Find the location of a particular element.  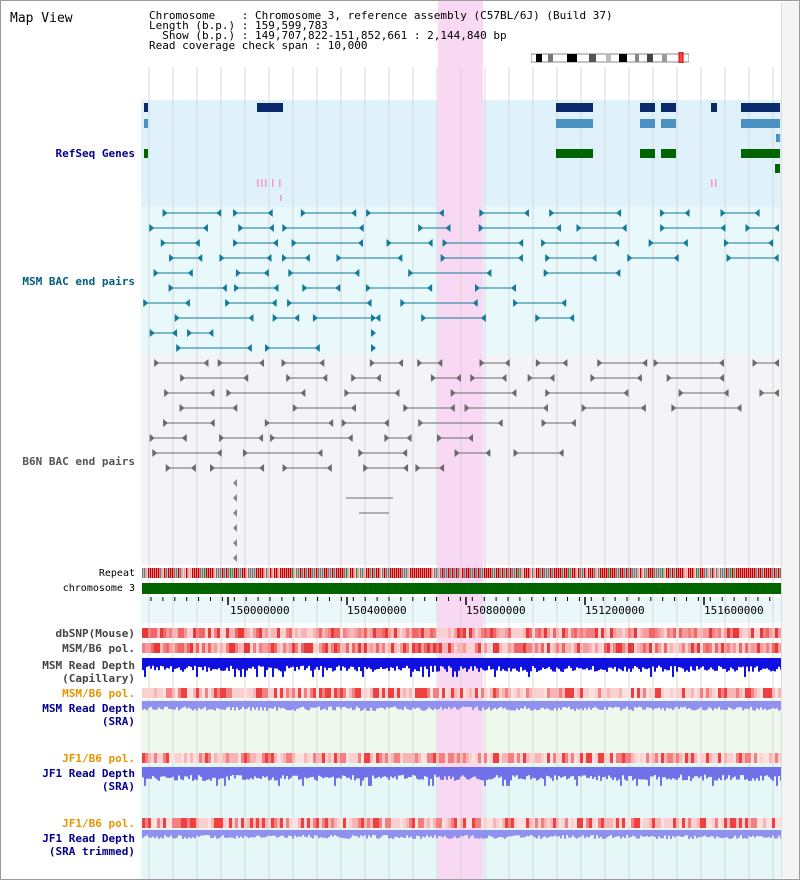

msm-b6-pol-label: MSM/B6 pol. is located at coordinates (98, 648).